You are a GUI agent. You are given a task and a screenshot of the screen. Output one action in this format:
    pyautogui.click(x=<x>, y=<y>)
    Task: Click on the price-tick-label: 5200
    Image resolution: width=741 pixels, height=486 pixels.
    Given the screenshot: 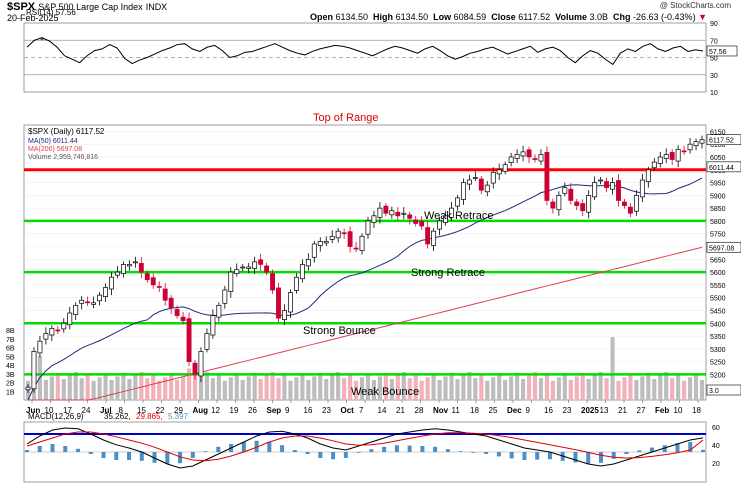 What is the action you would take?
    pyautogui.click(x=718, y=375)
    